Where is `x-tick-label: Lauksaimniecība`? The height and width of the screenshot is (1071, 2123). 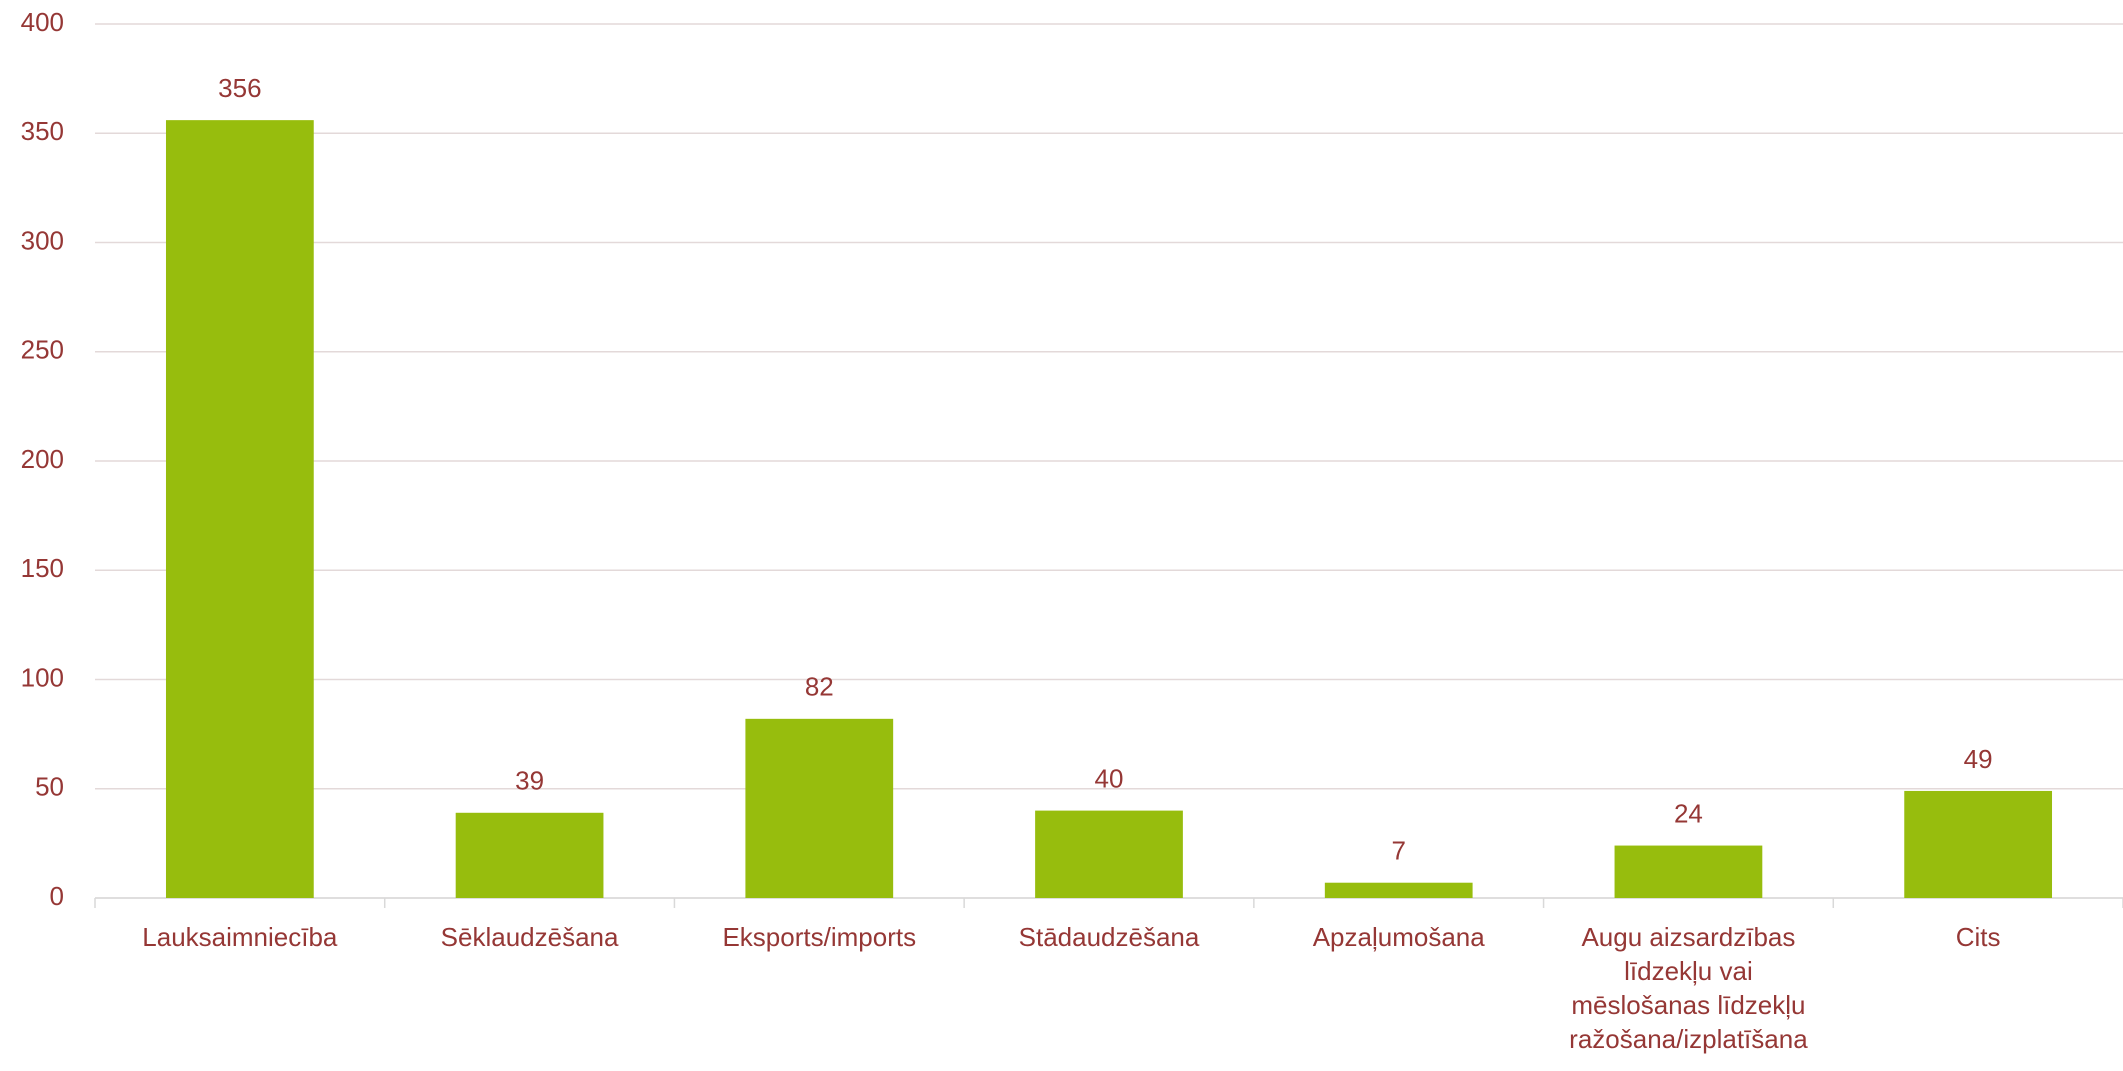
x-tick-label: Lauksaimniecība is located at coordinates (240, 937).